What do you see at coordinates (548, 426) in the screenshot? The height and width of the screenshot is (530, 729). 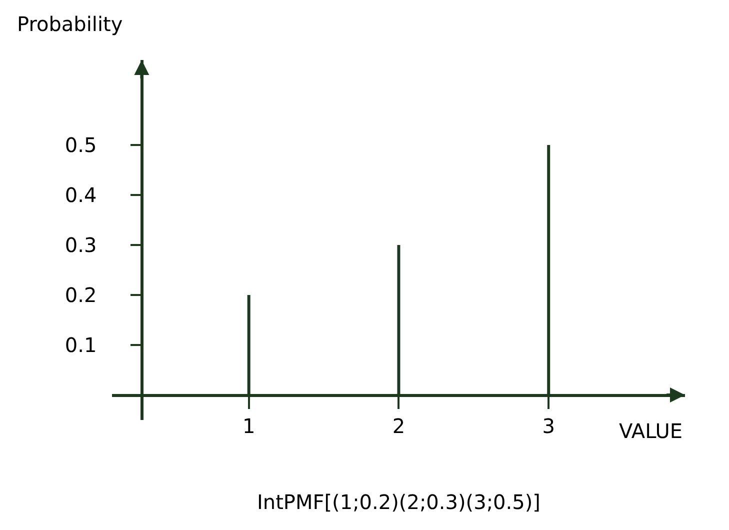 I see `x-tick-label: 3` at bounding box center [548, 426].